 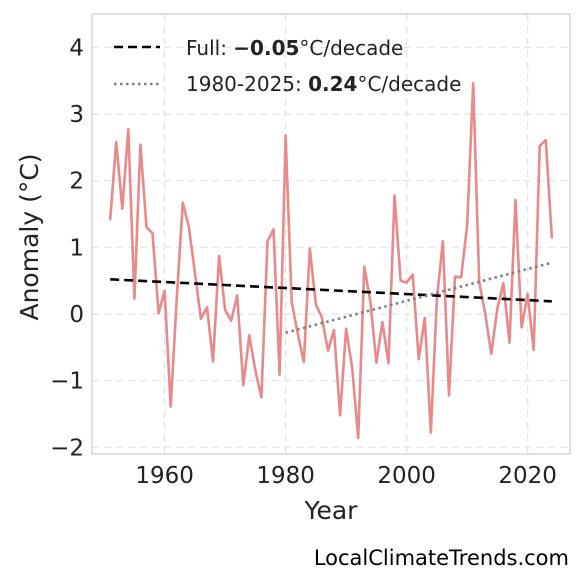 What do you see at coordinates (76, 315) in the screenshot?
I see `y-tick-label: 0` at bounding box center [76, 315].